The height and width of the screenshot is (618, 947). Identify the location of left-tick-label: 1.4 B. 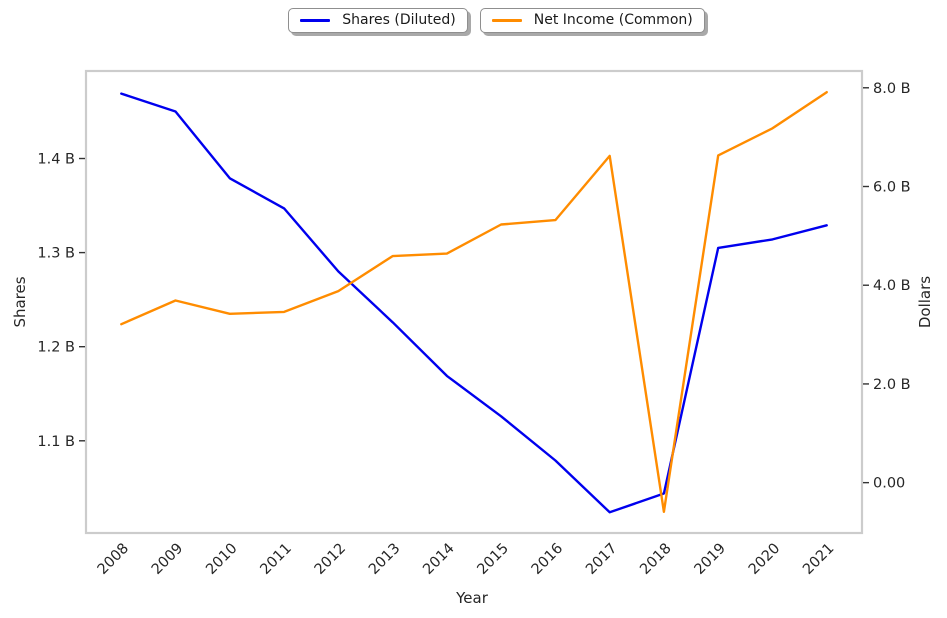
(56, 160).